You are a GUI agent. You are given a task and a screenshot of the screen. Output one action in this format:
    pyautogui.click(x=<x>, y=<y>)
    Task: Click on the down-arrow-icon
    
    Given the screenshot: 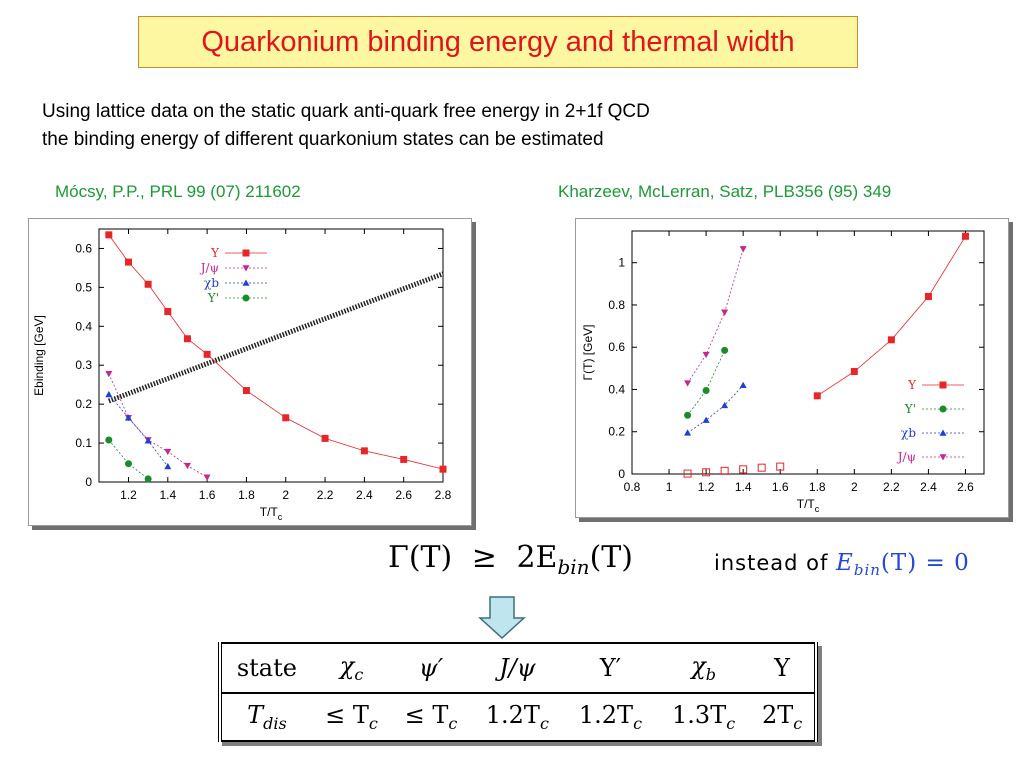 What is the action you would take?
    pyautogui.click(x=502, y=618)
    